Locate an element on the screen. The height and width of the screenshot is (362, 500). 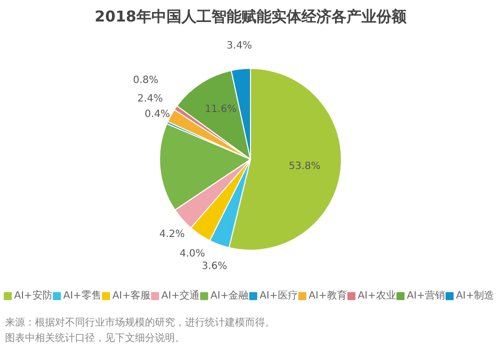
data-label: 4.2% is located at coordinates (172, 234).